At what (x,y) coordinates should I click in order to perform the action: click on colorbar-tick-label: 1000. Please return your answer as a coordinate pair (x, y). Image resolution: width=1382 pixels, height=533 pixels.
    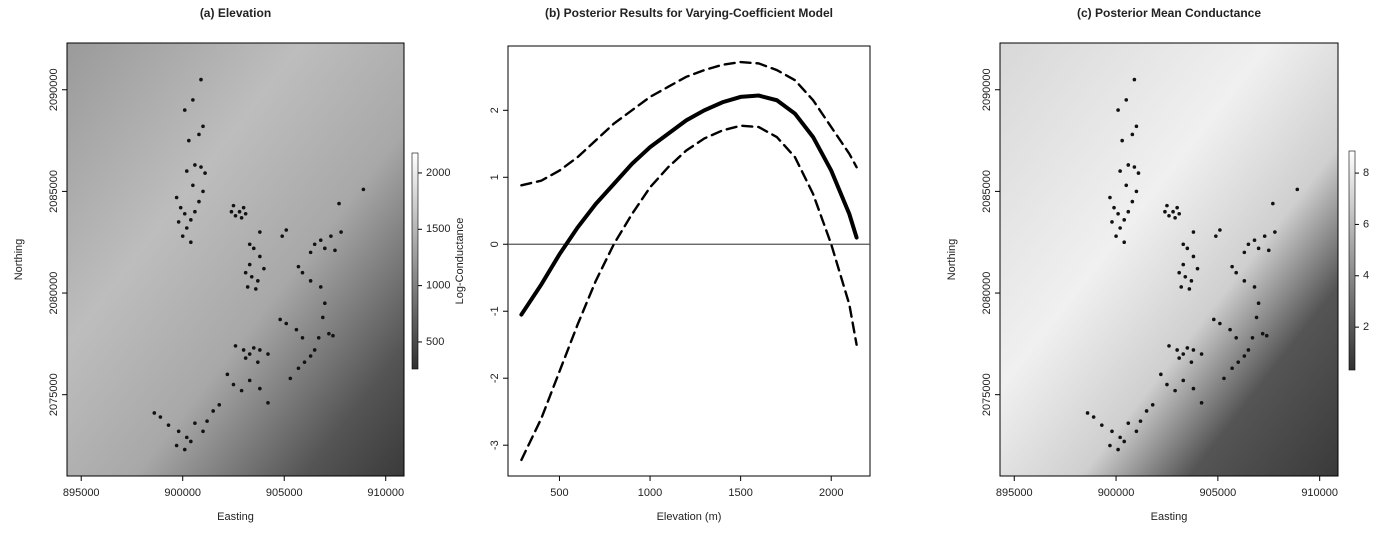
    Looking at the image, I should click on (438, 286).